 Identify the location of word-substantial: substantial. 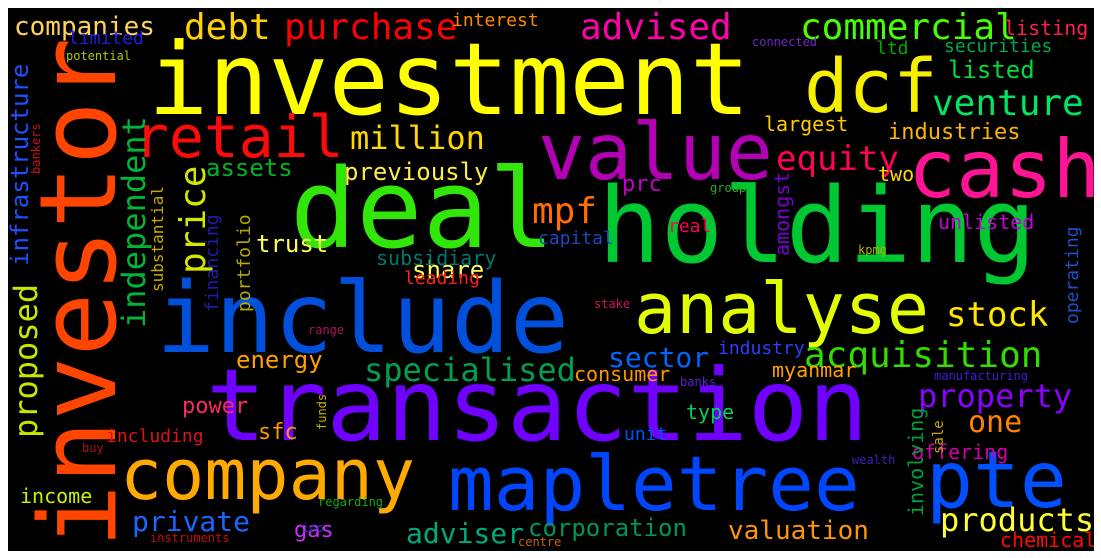
(157, 239).